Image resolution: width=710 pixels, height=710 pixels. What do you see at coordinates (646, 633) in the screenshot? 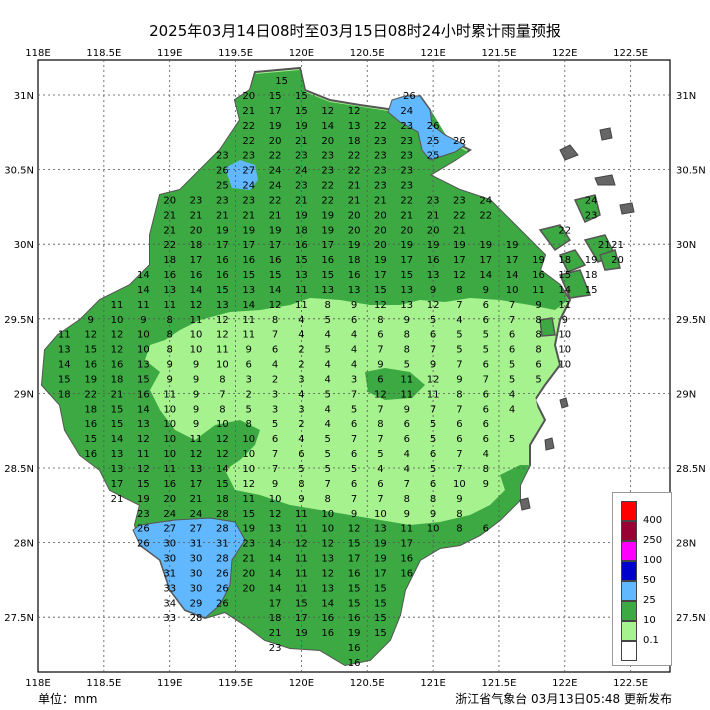
I see `legend-entry: 0.1` at bounding box center [646, 633].